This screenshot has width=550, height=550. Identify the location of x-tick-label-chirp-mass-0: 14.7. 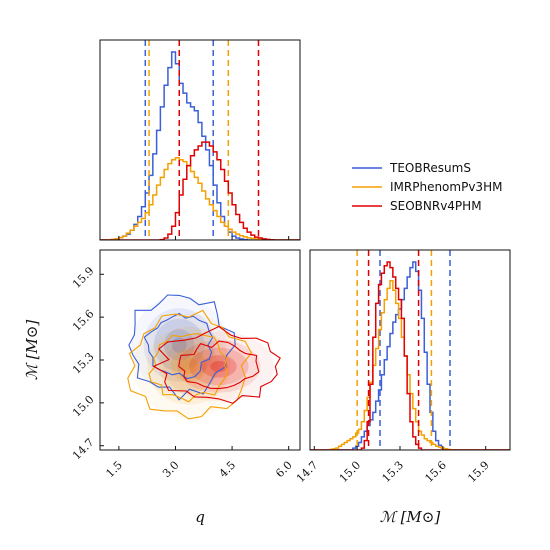
(307, 472).